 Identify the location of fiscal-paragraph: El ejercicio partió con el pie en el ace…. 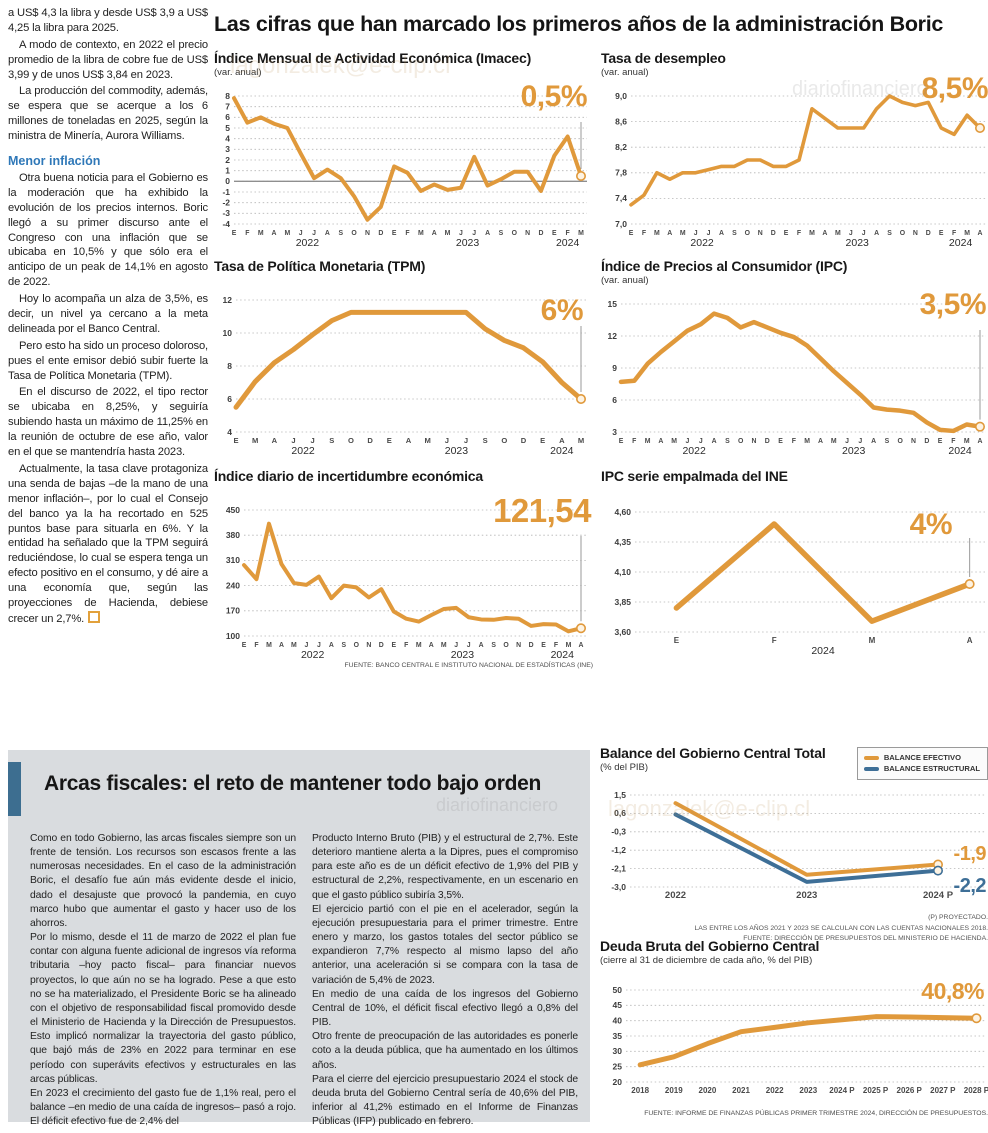
(445, 944).